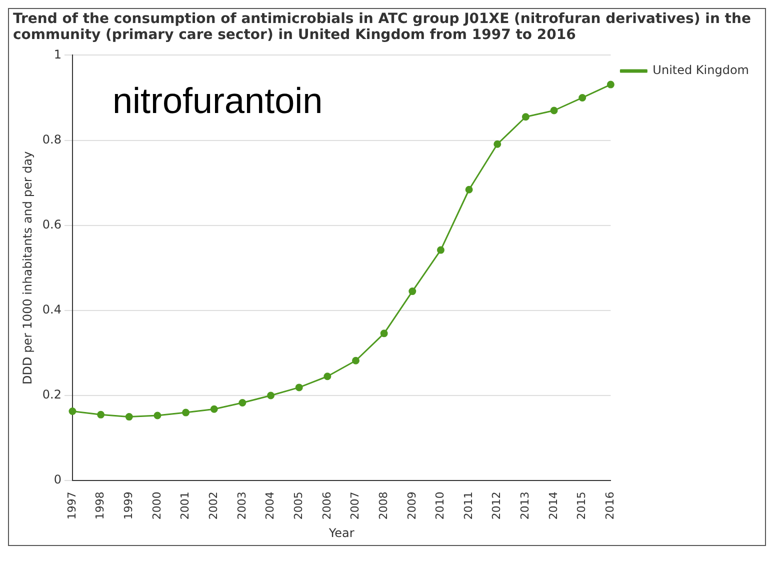  Describe the element at coordinates (217, 101) in the screenshot. I see `annotation: nitrofurantoin` at that location.